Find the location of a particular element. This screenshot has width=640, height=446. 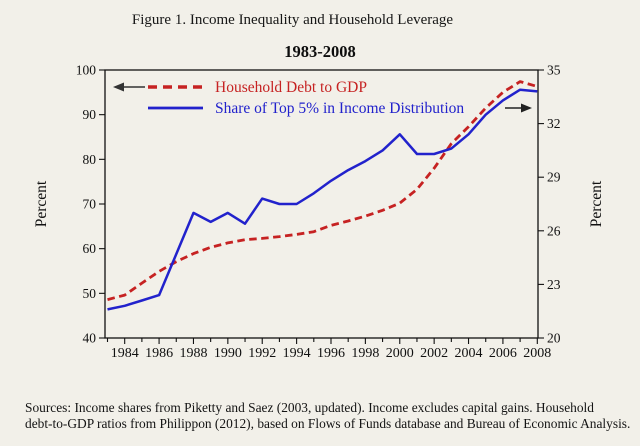

x-tick-label: 2000 is located at coordinates (400, 353).